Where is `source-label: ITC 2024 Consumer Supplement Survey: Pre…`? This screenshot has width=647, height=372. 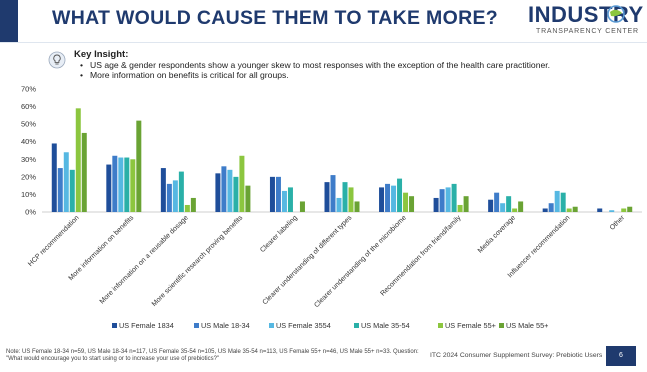
source-label: ITC 2024 Consumer Supplement Survey: Pre… is located at coordinates (516, 355).